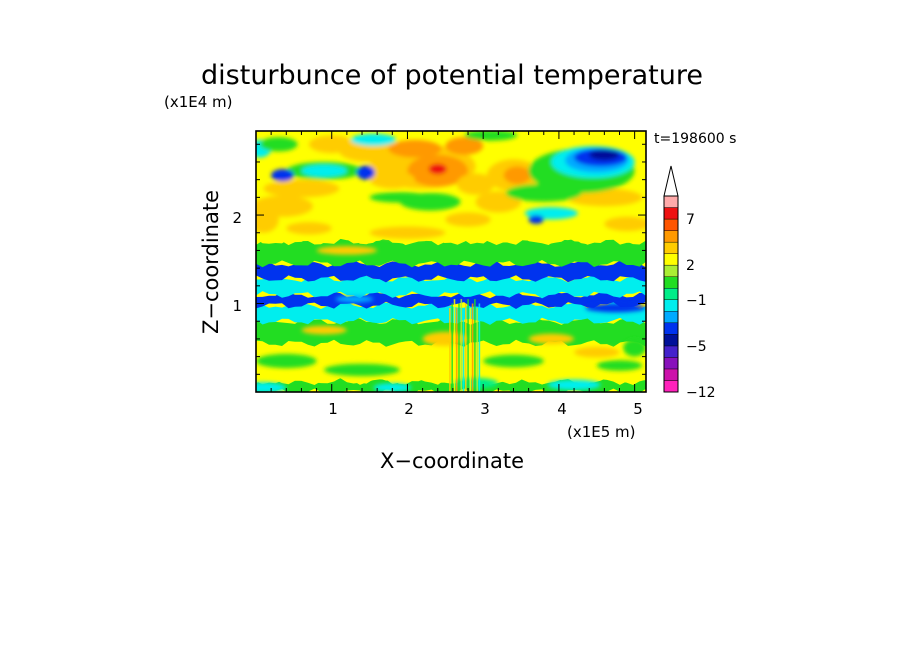 This screenshot has height=654, width=904. I want to click on y-tick-labels: 1 2, so click(237, 262).